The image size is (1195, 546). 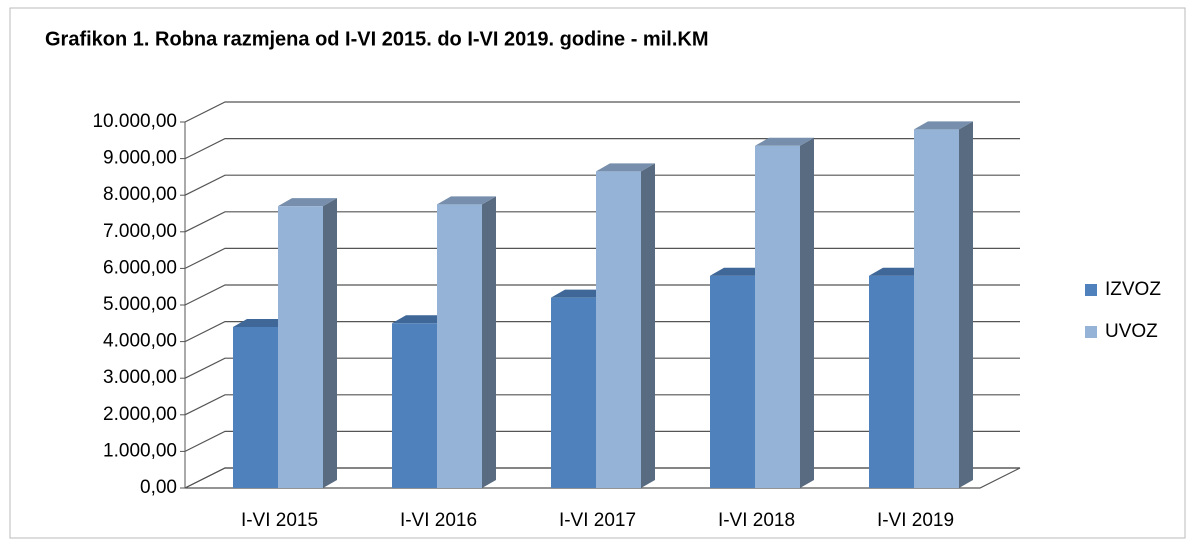 I want to click on y-tick-label: 9.000,00, so click(x=140, y=158).